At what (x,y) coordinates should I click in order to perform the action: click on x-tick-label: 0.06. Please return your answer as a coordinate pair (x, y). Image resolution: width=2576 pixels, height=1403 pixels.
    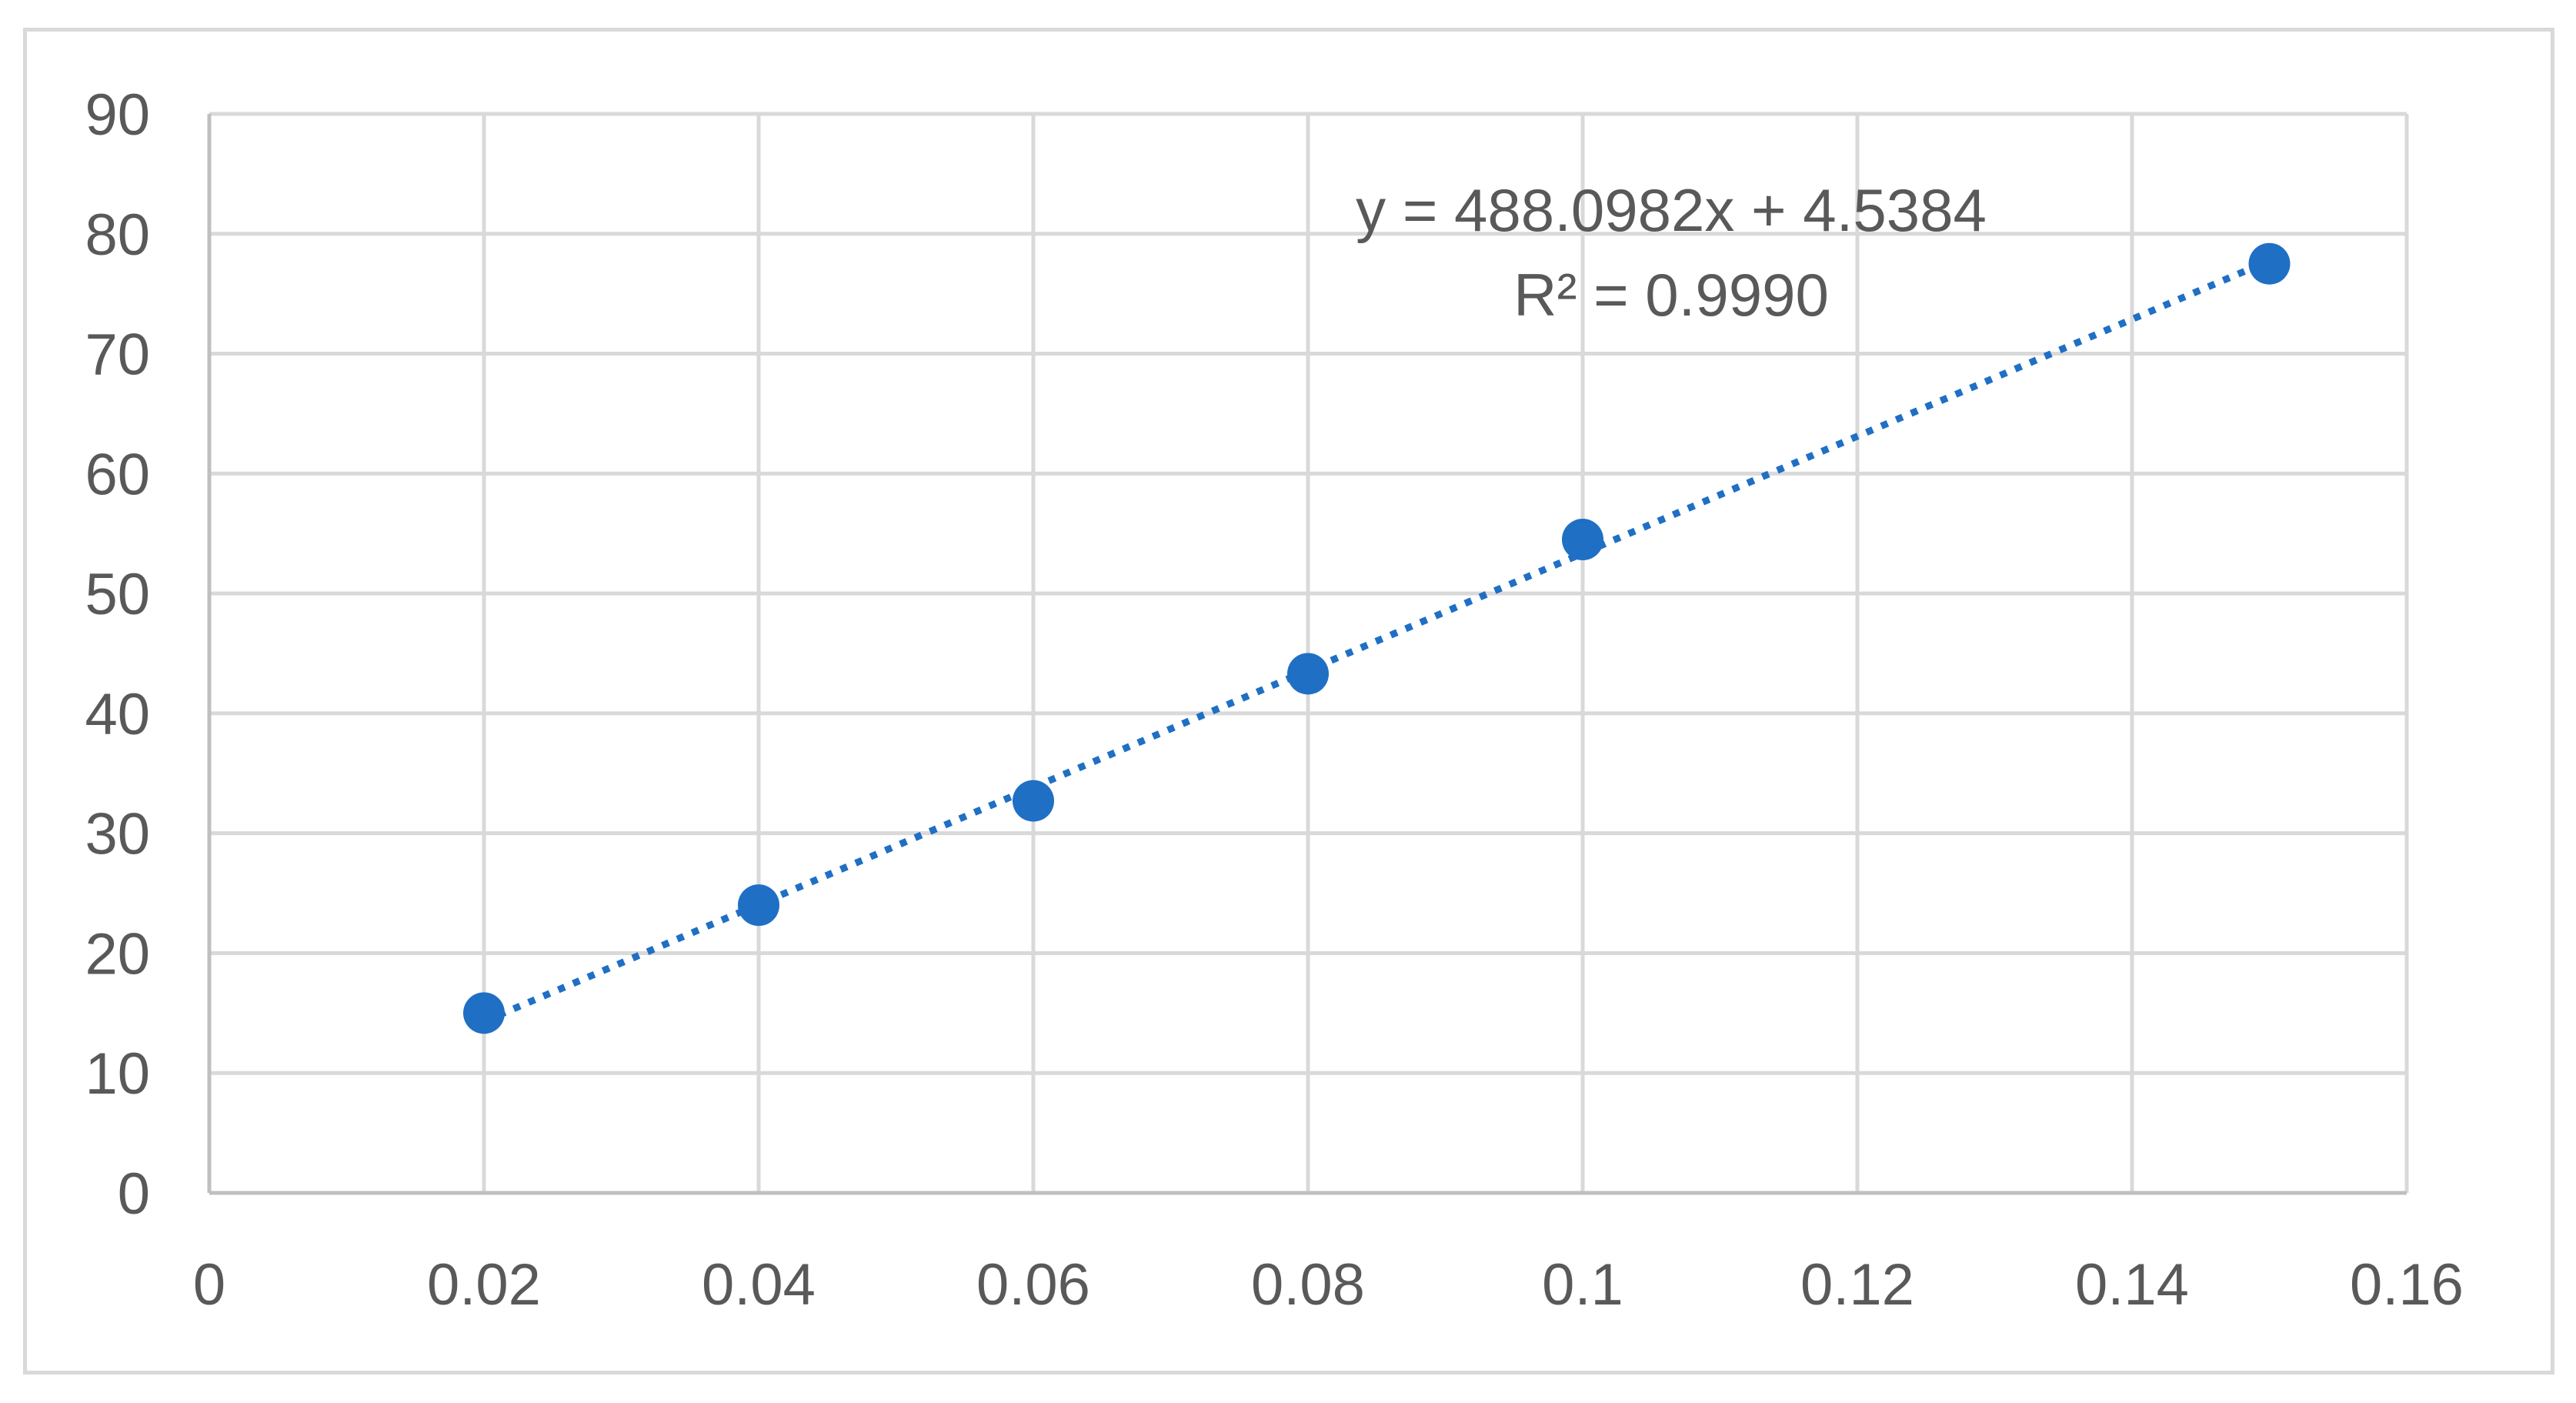
    Looking at the image, I should click on (1033, 1285).